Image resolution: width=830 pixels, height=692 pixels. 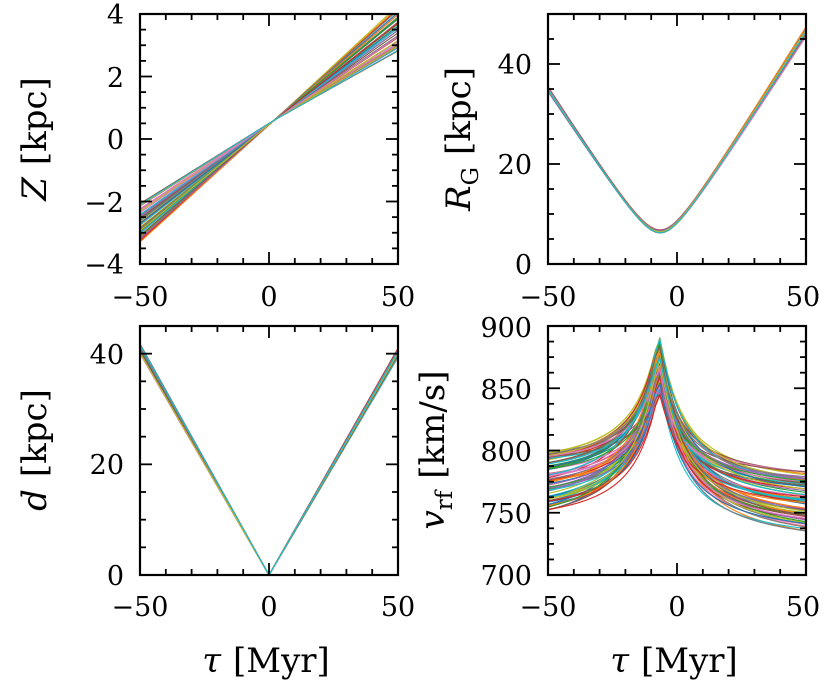 I want to click on xtick-label-z-0: −50, so click(x=140, y=297).